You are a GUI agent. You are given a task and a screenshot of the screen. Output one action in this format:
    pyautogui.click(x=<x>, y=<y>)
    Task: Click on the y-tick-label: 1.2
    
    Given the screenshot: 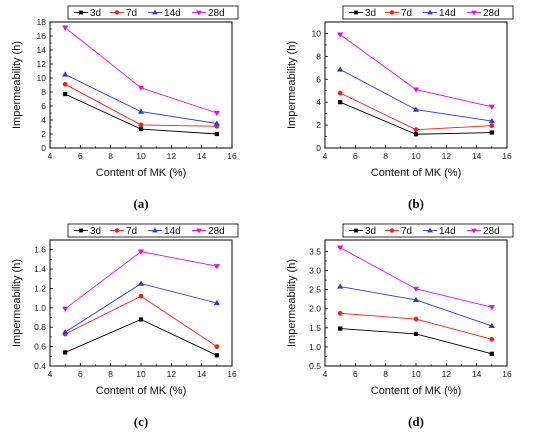 What is the action you would take?
    pyautogui.click(x=40, y=288)
    